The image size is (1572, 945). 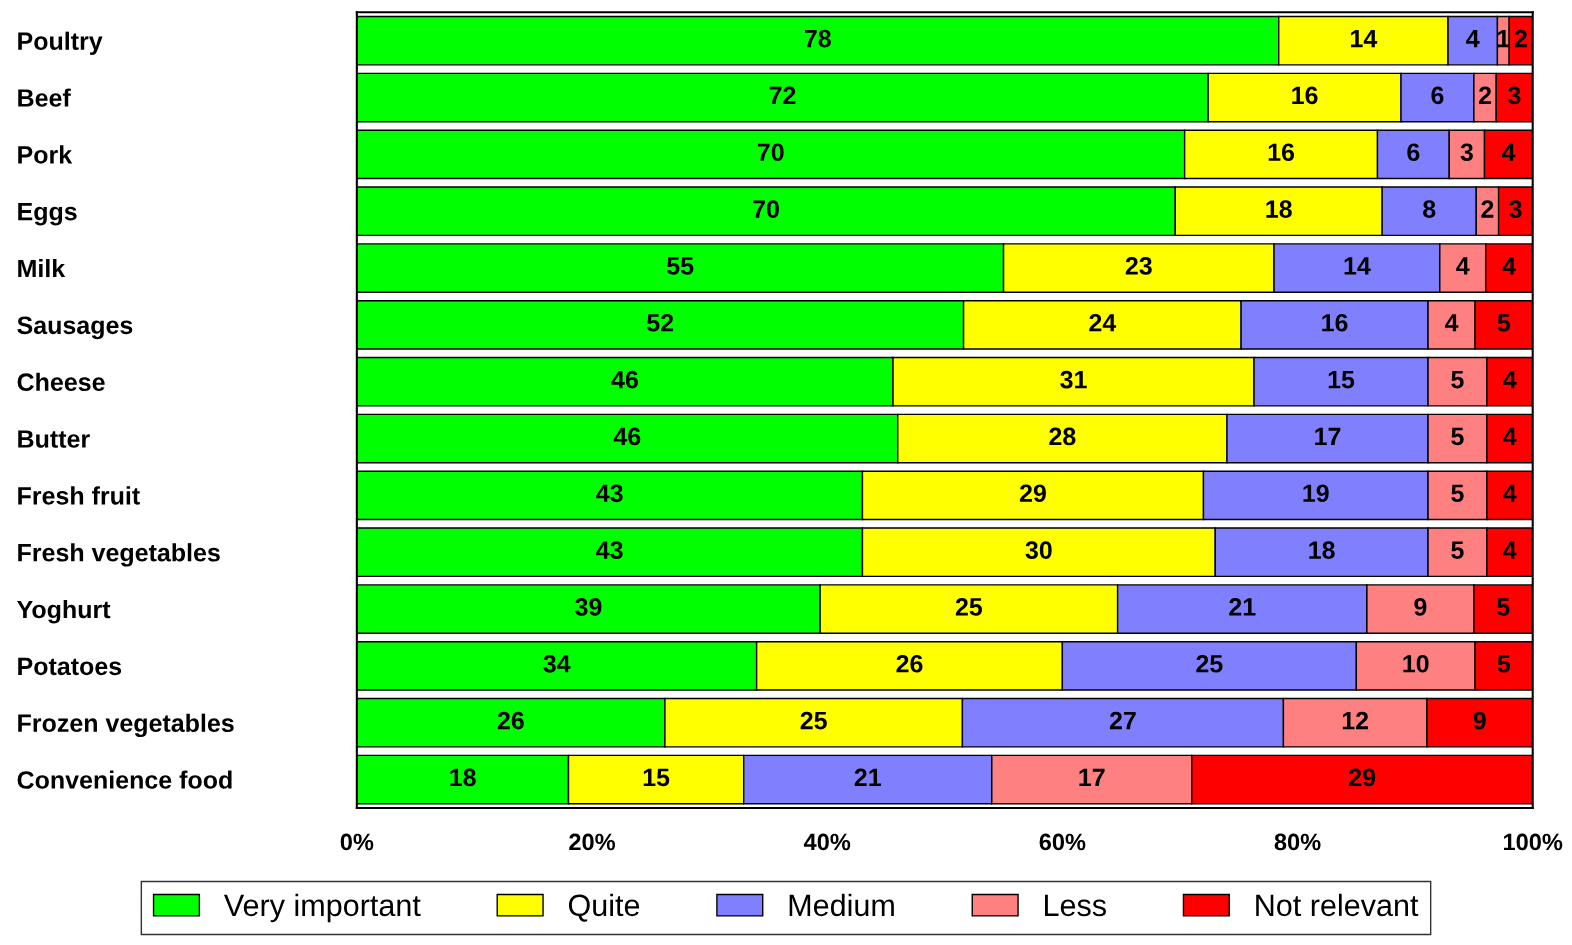 What do you see at coordinates (1073, 379) in the screenshot?
I see `data-label: 31` at bounding box center [1073, 379].